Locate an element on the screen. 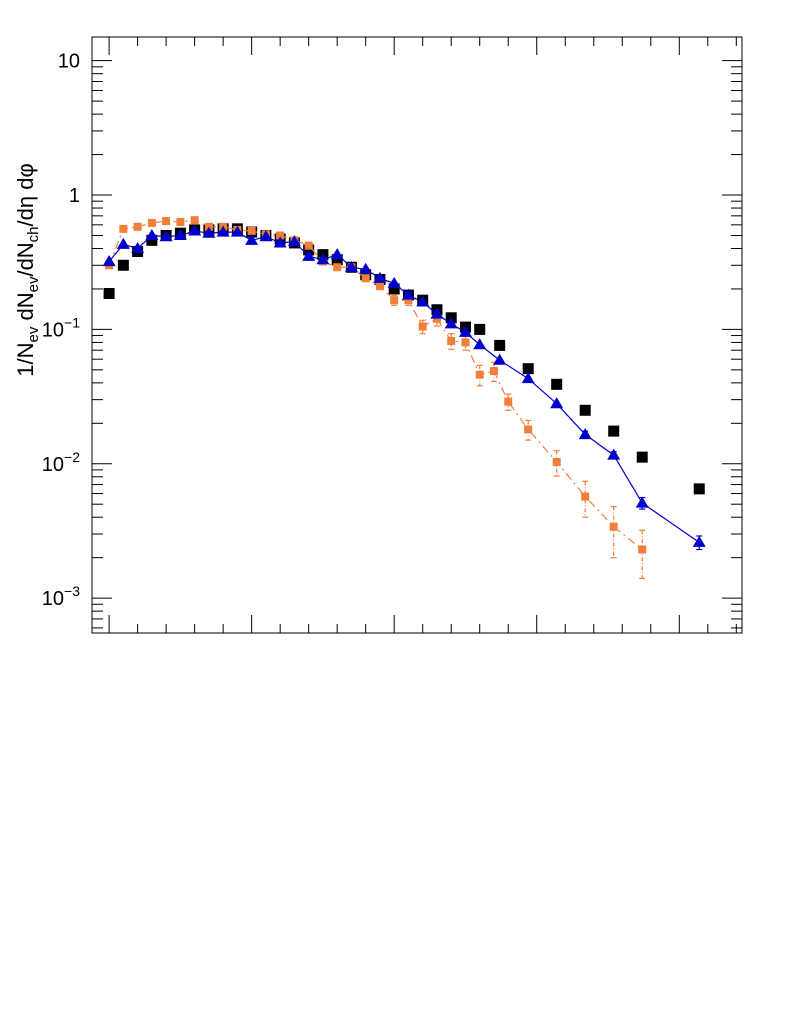 The image size is (786, 1024). y-tick-label: 10⁻³ is located at coordinates (61, 596).